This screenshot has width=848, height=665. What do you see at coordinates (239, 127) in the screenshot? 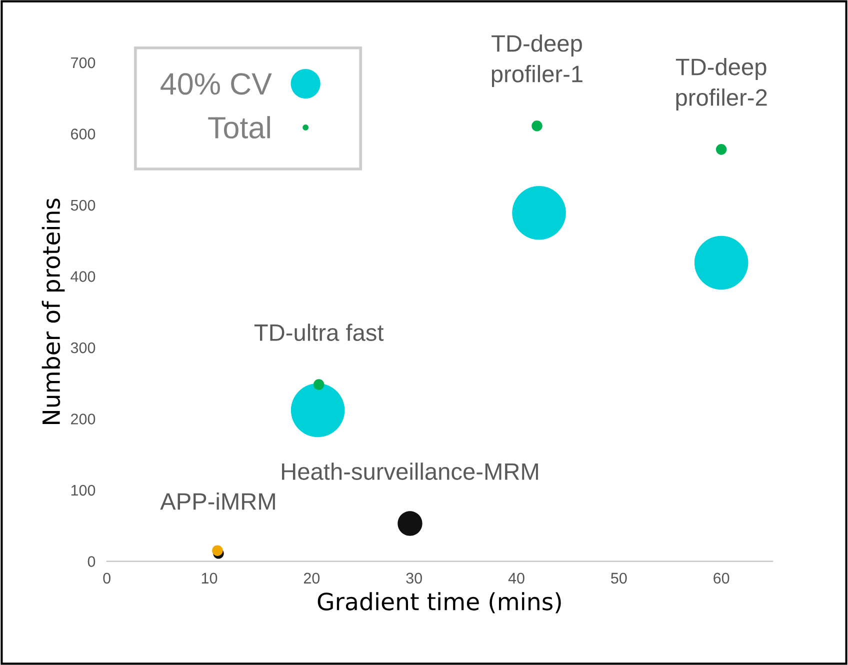
I see `legend-label: Total` at bounding box center [239, 127].